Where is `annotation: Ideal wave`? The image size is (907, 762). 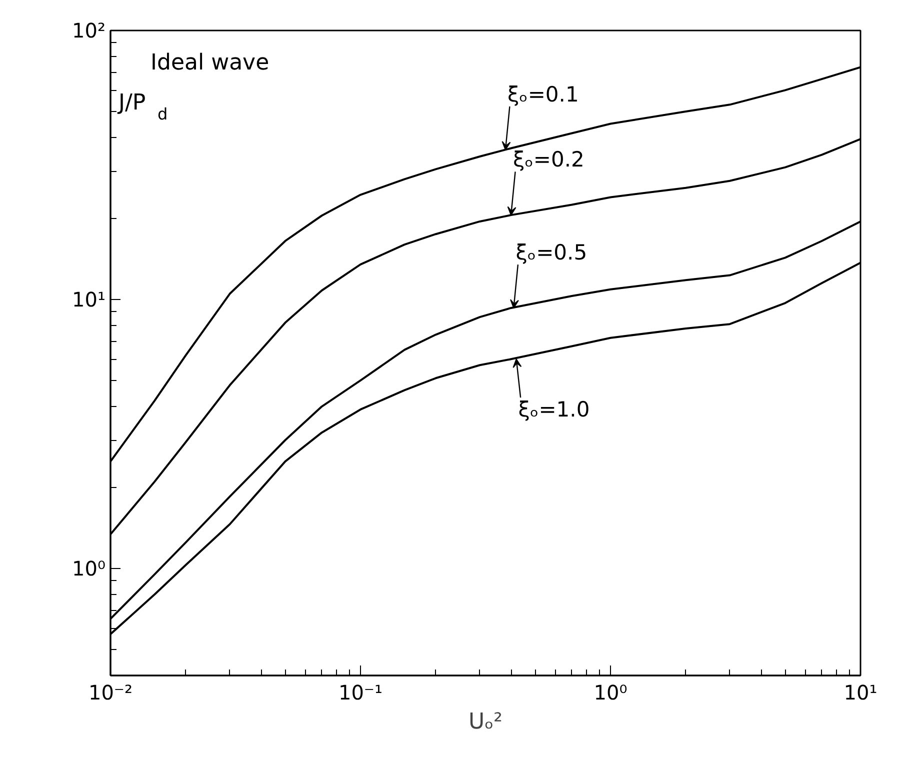 annotation: Ideal wave is located at coordinates (210, 63).